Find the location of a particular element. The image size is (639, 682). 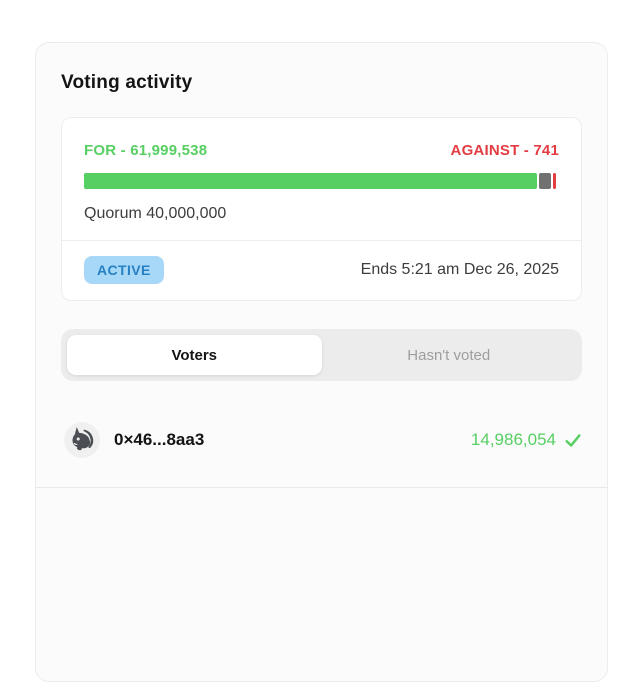

ends-timestamp: Ends 5:21 am Dec 26, 2025 is located at coordinates (459, 269).